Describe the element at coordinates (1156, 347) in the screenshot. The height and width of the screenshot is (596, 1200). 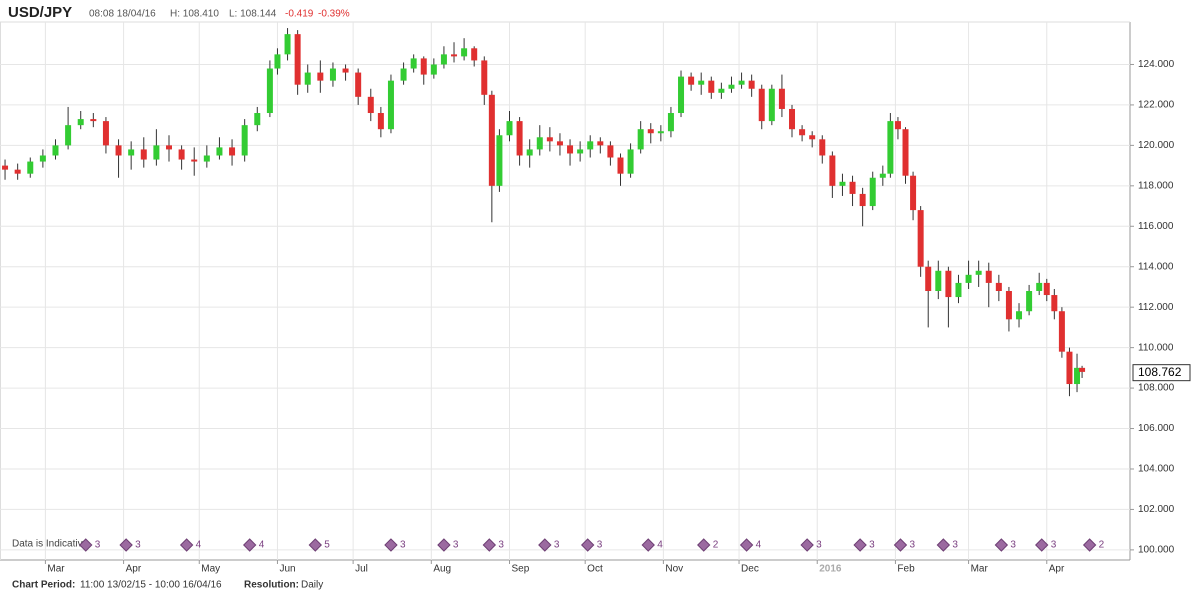
I see `y-tick-label: 110.000` at that location.